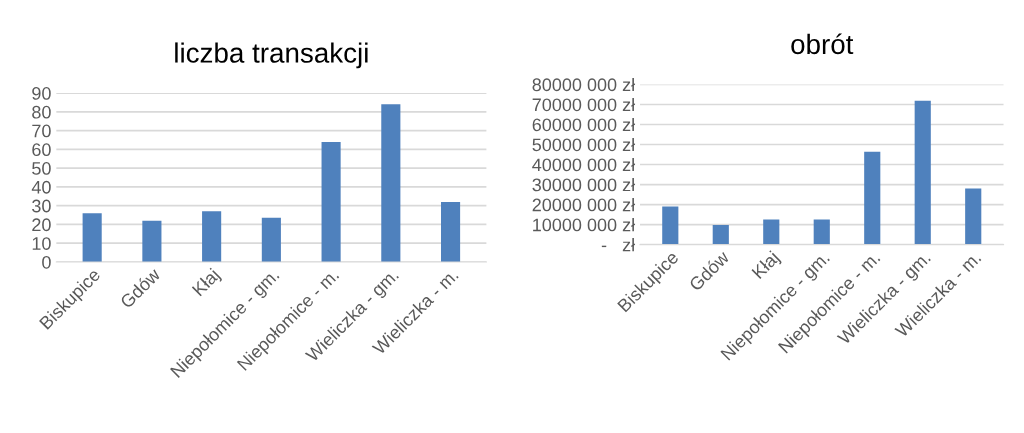 This screenshot has height=433, width=1024. Describe the element at coordinates (41, 150) in the screenshot. I see `y-tick-label: 60` at that location.